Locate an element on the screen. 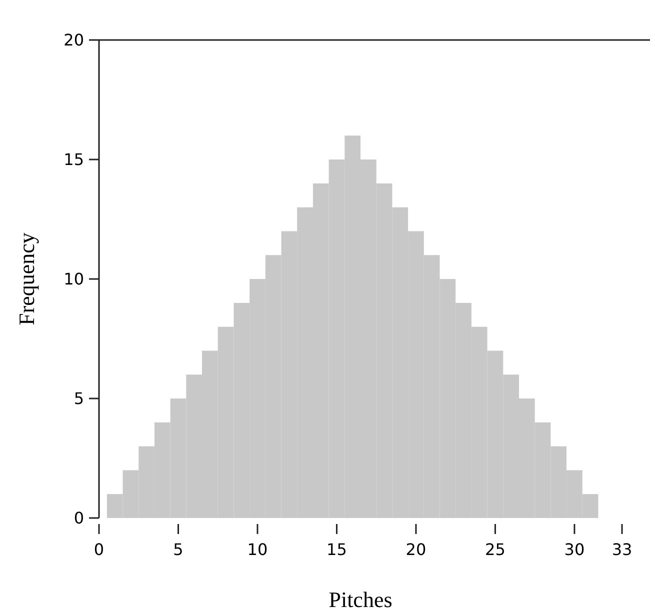 The height and width of the screenshot is (616, 655). x-tick-label: 10 is located at coordinates (257, 549).